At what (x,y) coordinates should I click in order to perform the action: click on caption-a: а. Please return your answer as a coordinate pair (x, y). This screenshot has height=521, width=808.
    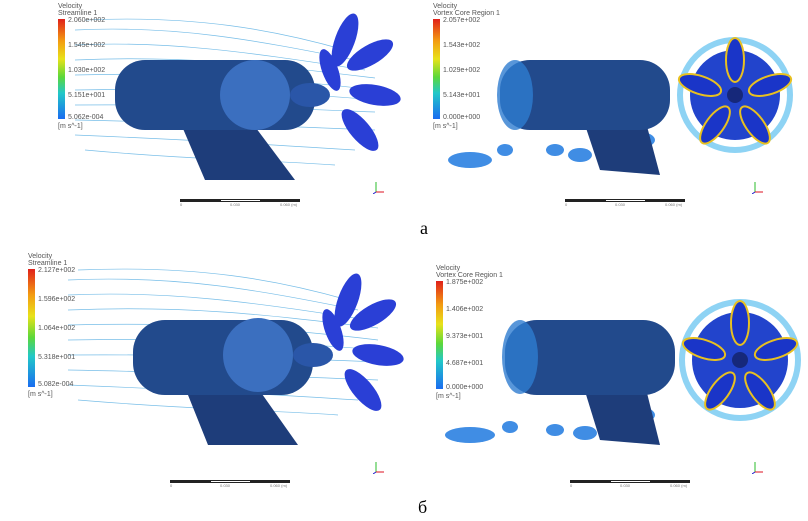
    Looking at the image, I should click on (424, 228).